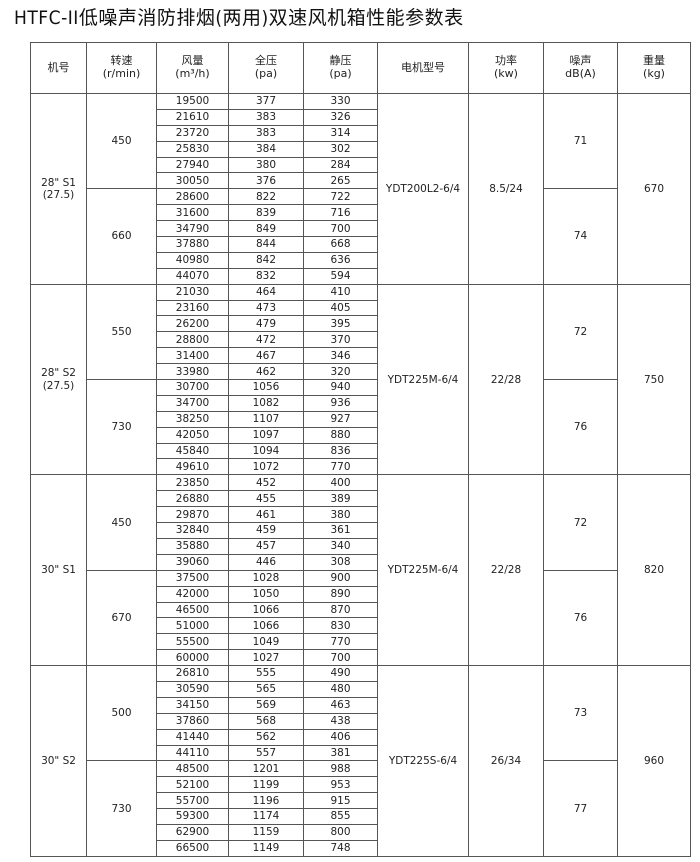  I want to click on header-weight: 重量 (kg), so click(654, 68).